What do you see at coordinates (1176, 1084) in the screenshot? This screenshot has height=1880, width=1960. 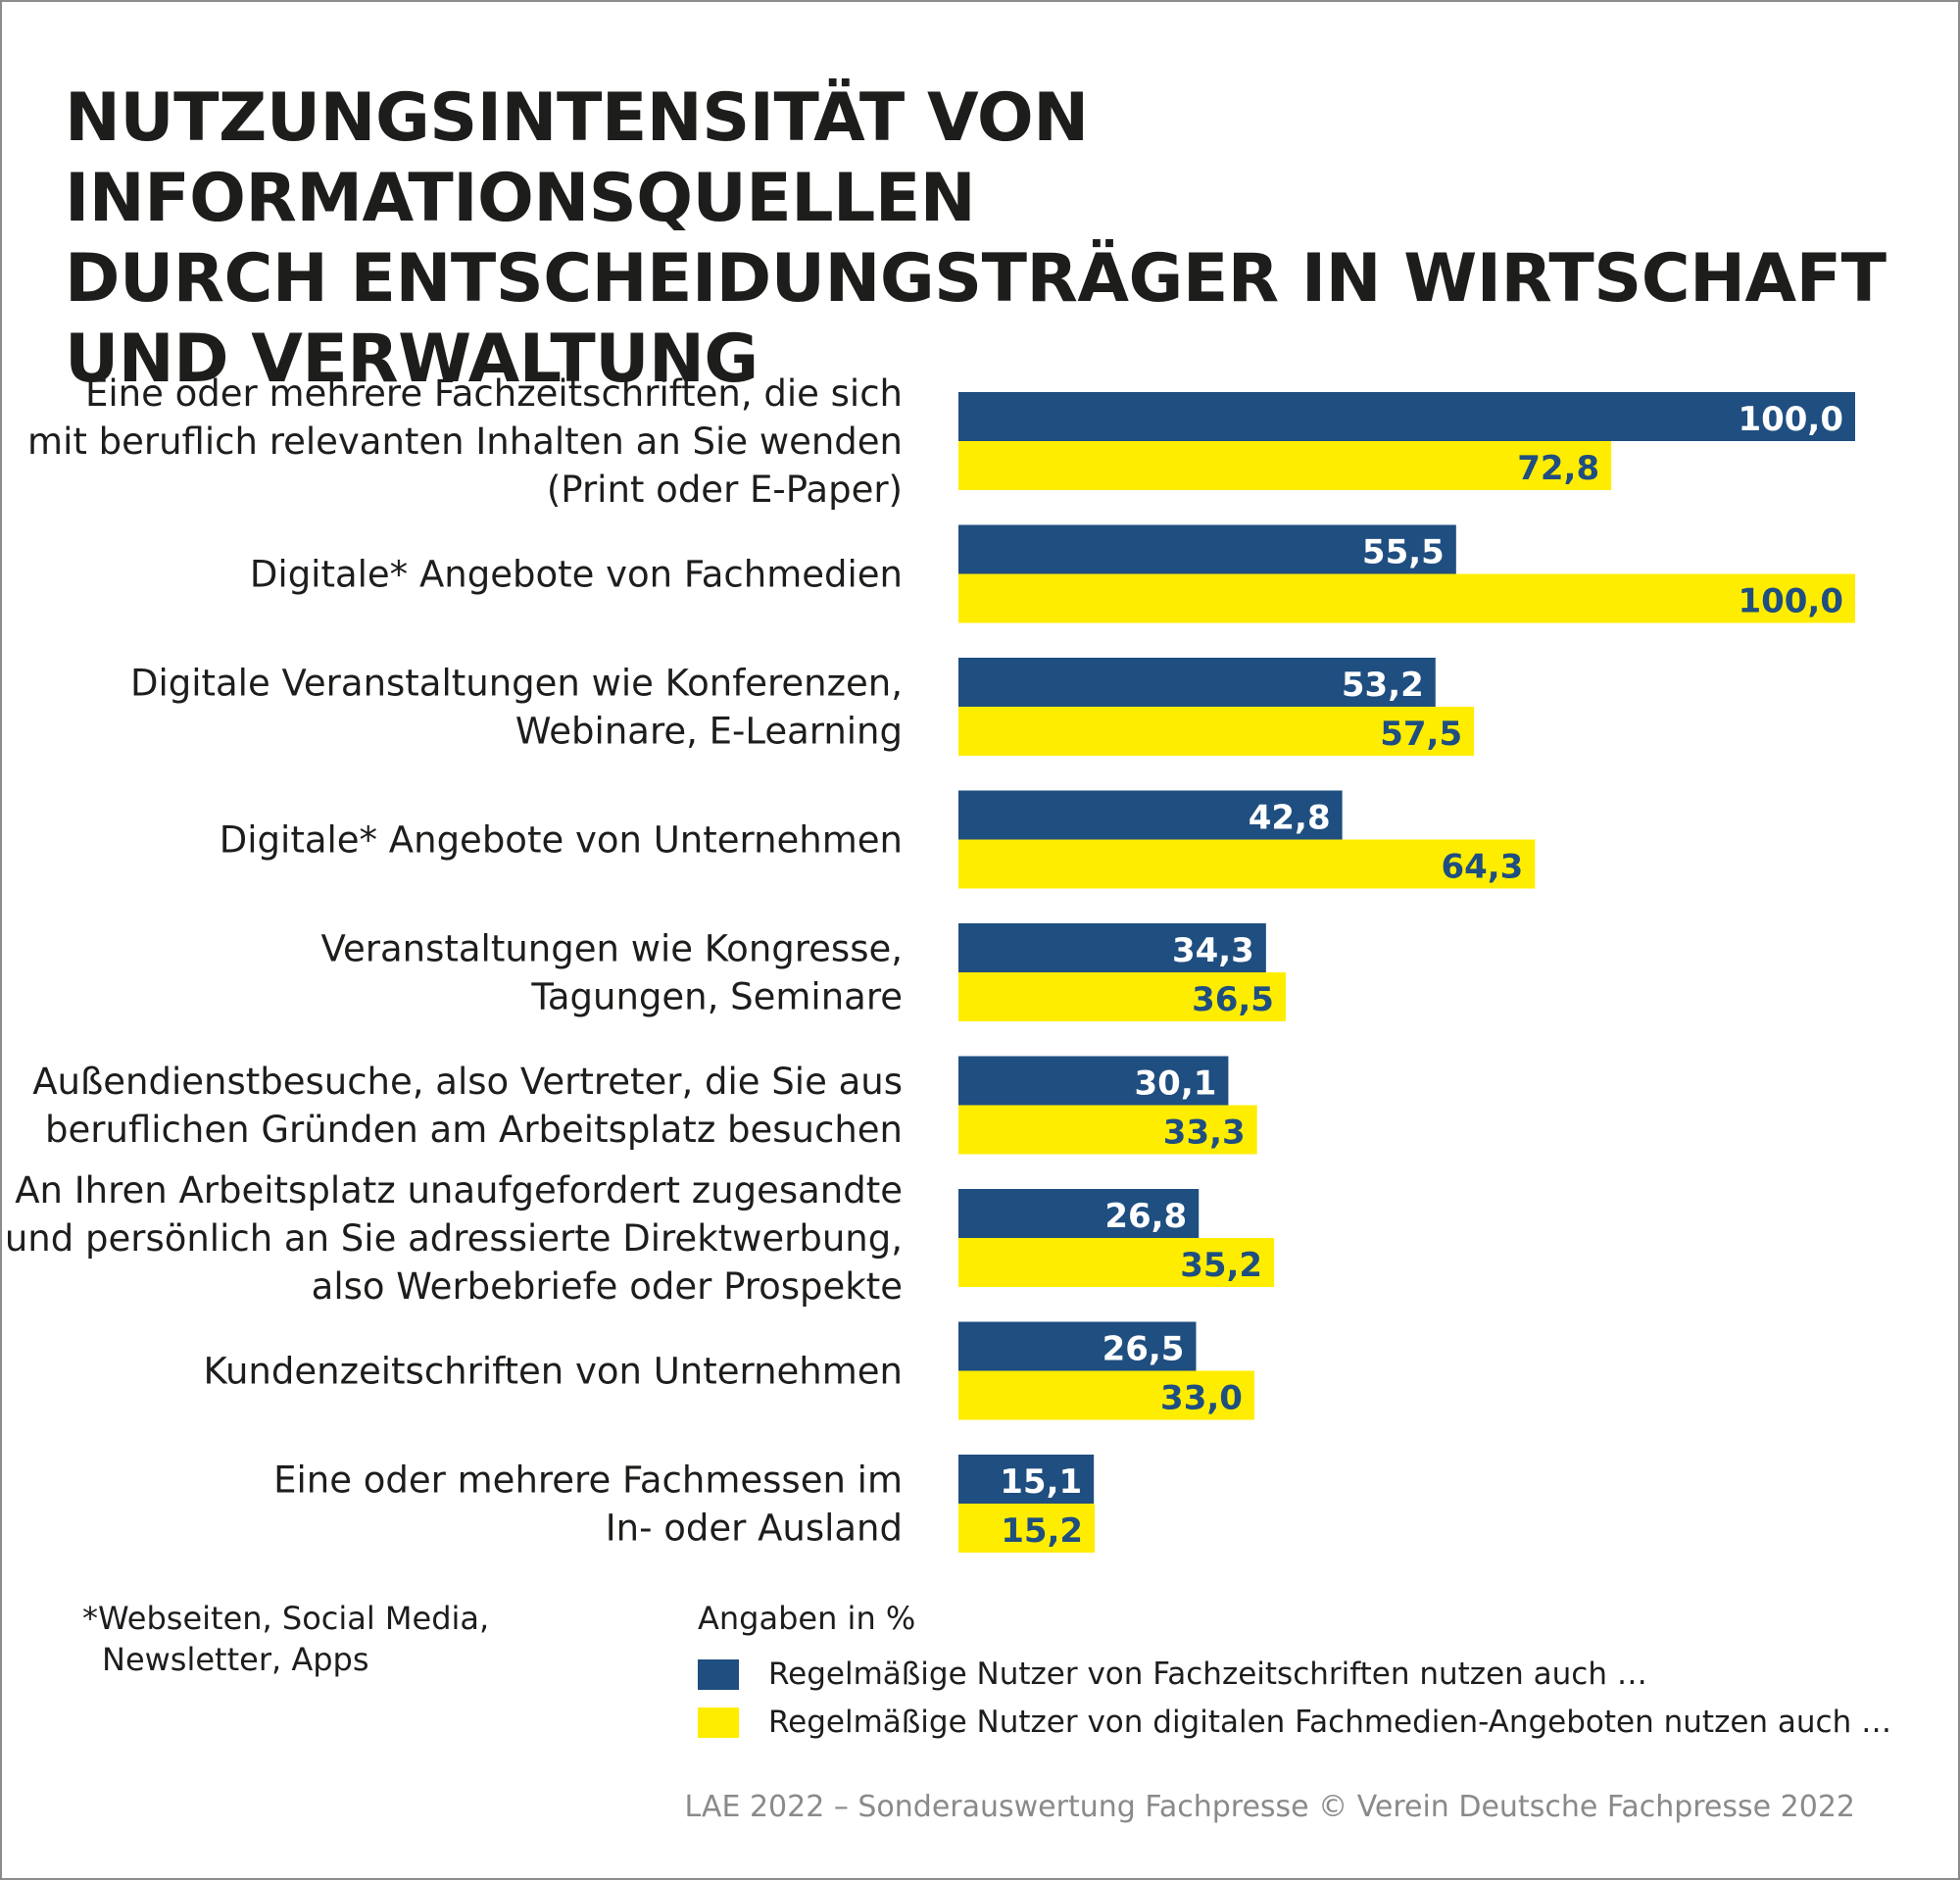 I see `value-label-blue-6: 30,1` at bounding box center [1176, 1084].